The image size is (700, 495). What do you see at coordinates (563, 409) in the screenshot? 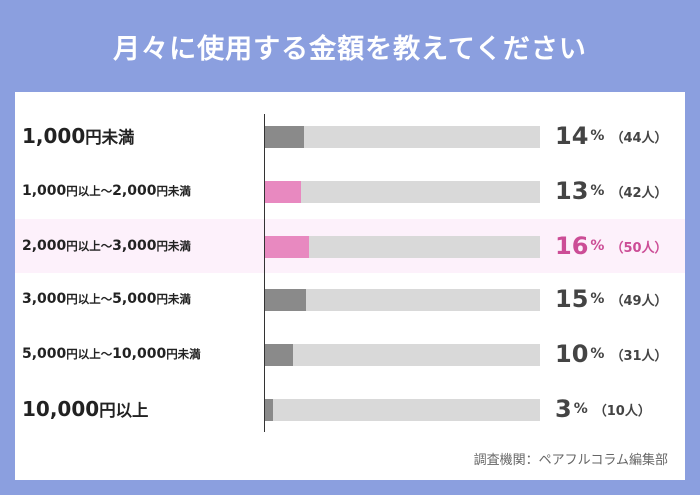
I see `percent-value: 3` at bounding box center [563, 409].